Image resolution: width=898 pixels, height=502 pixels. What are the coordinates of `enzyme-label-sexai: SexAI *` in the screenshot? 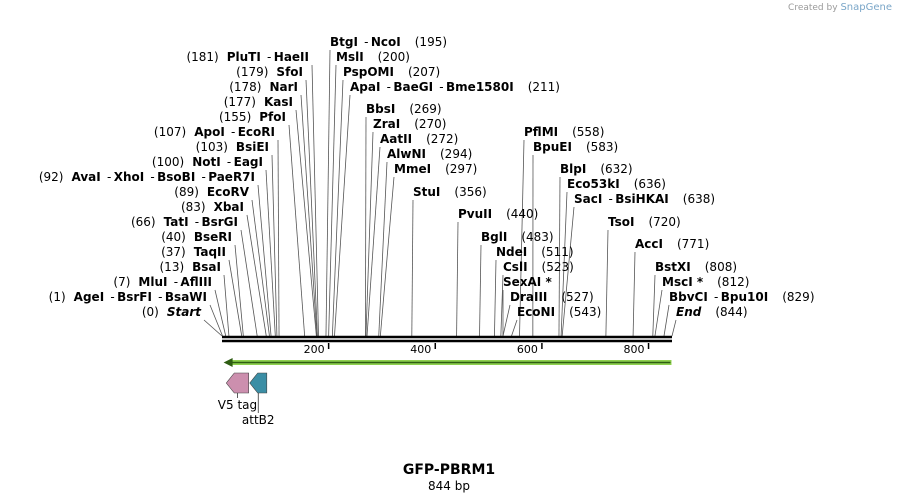 It's located at (527, 282).